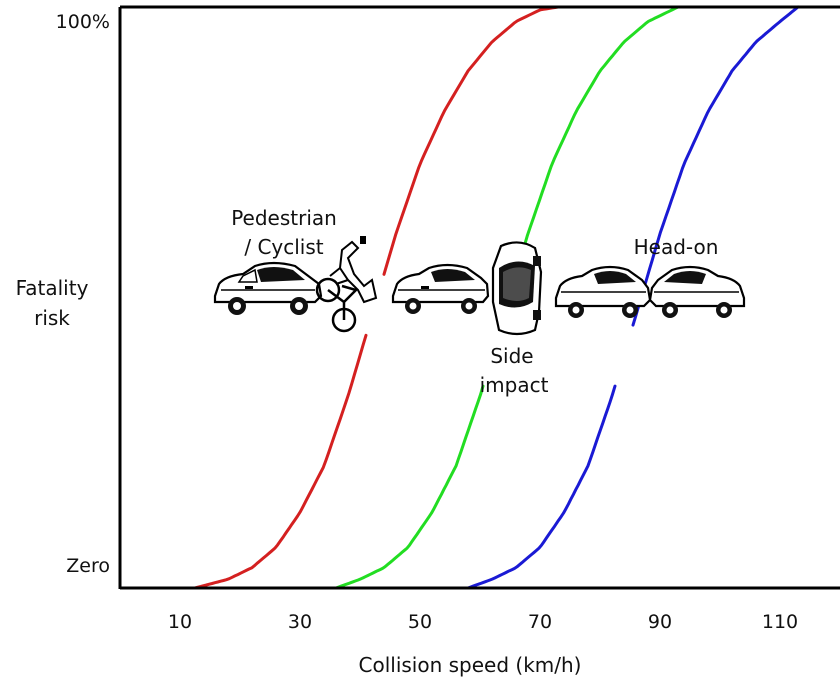  I want to click on pedestrian-car-icon, so click(268, 288).